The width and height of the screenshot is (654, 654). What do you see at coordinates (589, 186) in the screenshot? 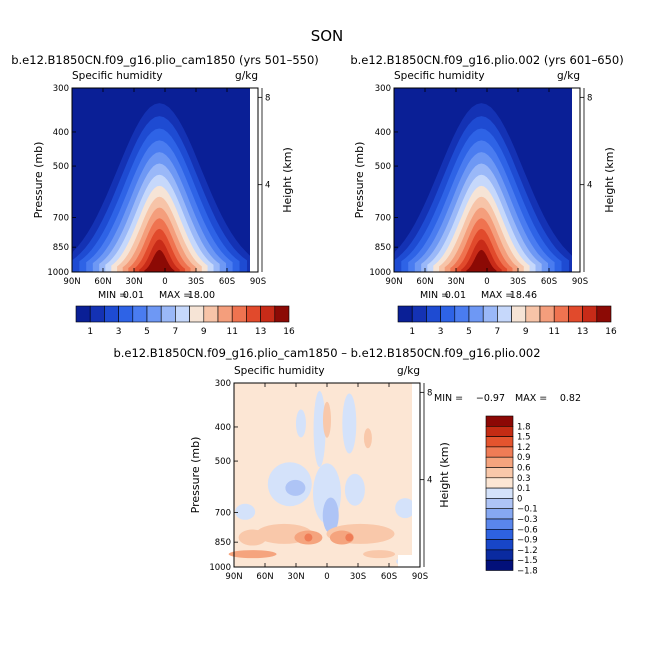
I see `y2-tick-label: 4` at bounding box center [589, 186].